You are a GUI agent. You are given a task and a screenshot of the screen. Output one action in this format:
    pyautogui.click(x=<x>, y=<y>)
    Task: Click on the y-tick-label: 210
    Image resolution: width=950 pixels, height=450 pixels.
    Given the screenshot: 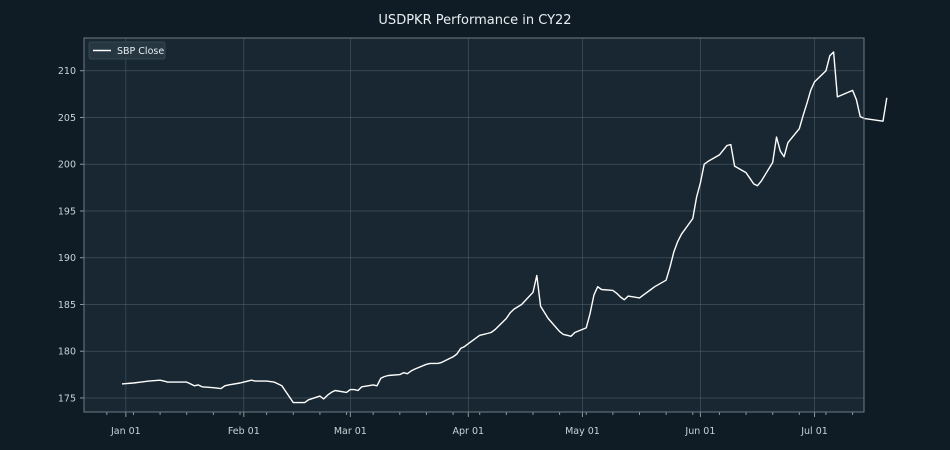 What is the action you would take?
    pyautogui.click(x=67, y=71)
    